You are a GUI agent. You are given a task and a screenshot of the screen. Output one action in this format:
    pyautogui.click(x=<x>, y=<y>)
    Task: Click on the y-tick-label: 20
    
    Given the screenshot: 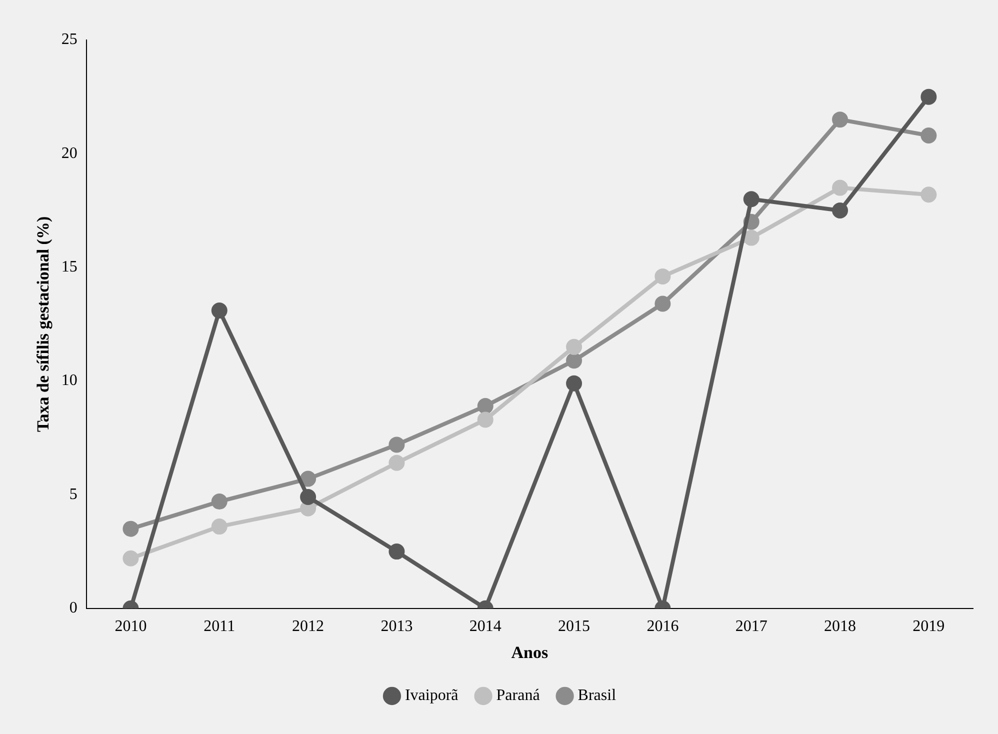 What is the action you would take?
    pyautogui.click(x=69, y=153)
    